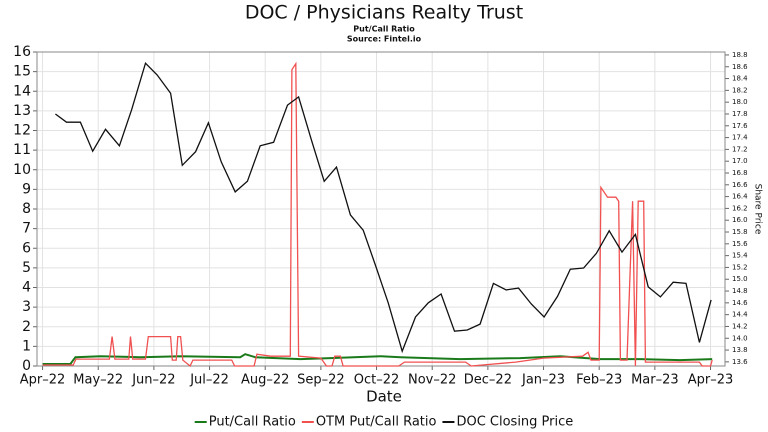 This screenshot has width=768, height=432. Describe the element at coordinates (655, 380) in the screenshot. I see `x-tick-label: Mar–23` at that location.